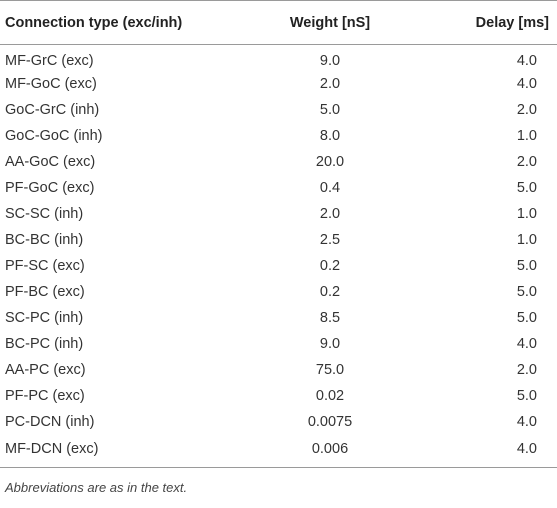 This screenshot has height=508, width=557. Describe the element at coordinates (278, 467) in the screenshot. I see `table-bottom-rule` at that location.